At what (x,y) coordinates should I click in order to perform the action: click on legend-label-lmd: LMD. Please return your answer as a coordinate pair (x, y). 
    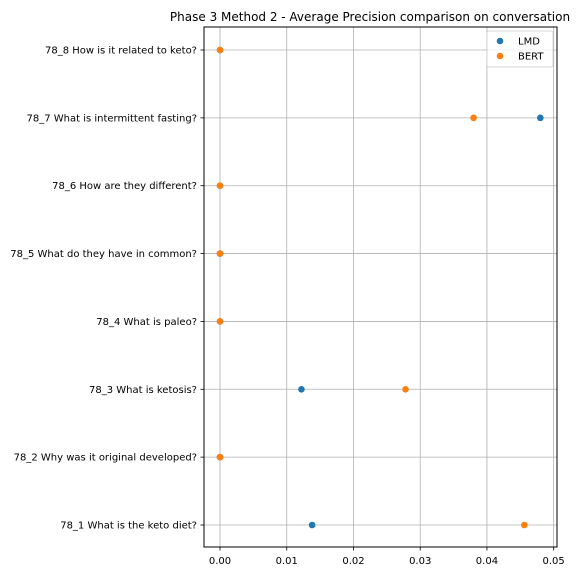
    Looking at the image, I should click on (529, 42).